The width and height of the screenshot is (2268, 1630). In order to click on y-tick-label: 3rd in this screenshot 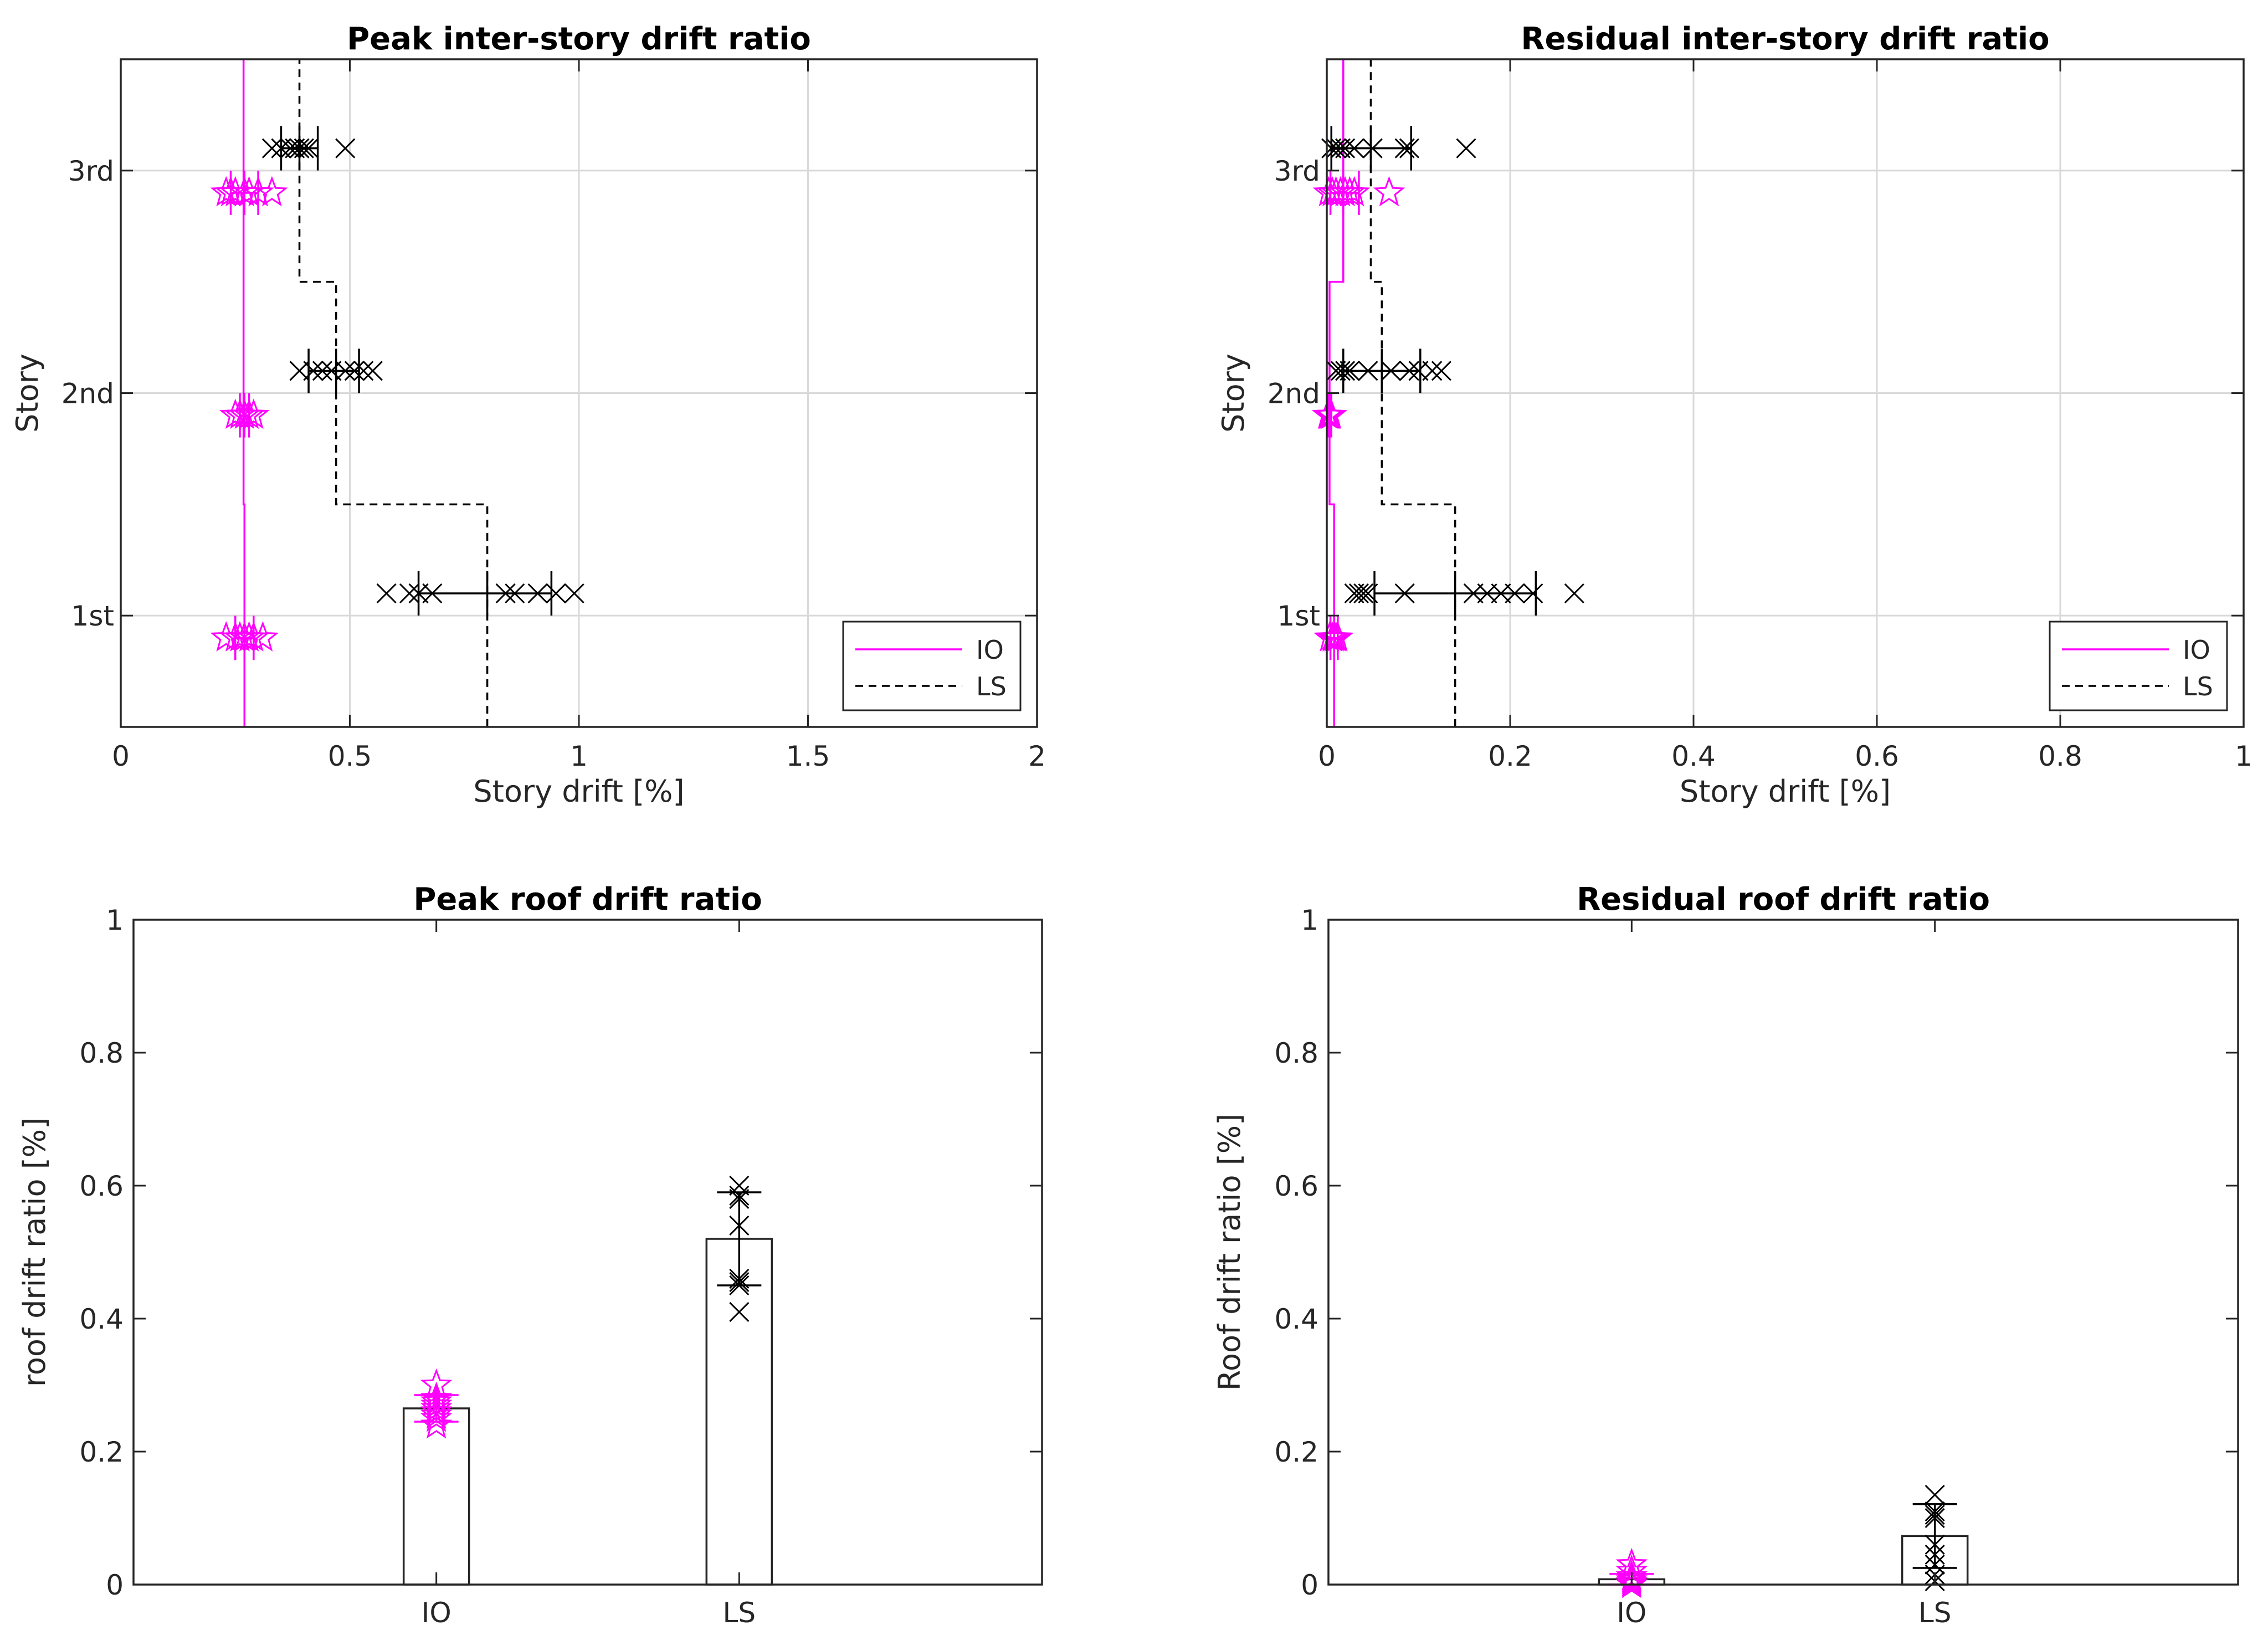, I will do `click(91, 171)`.